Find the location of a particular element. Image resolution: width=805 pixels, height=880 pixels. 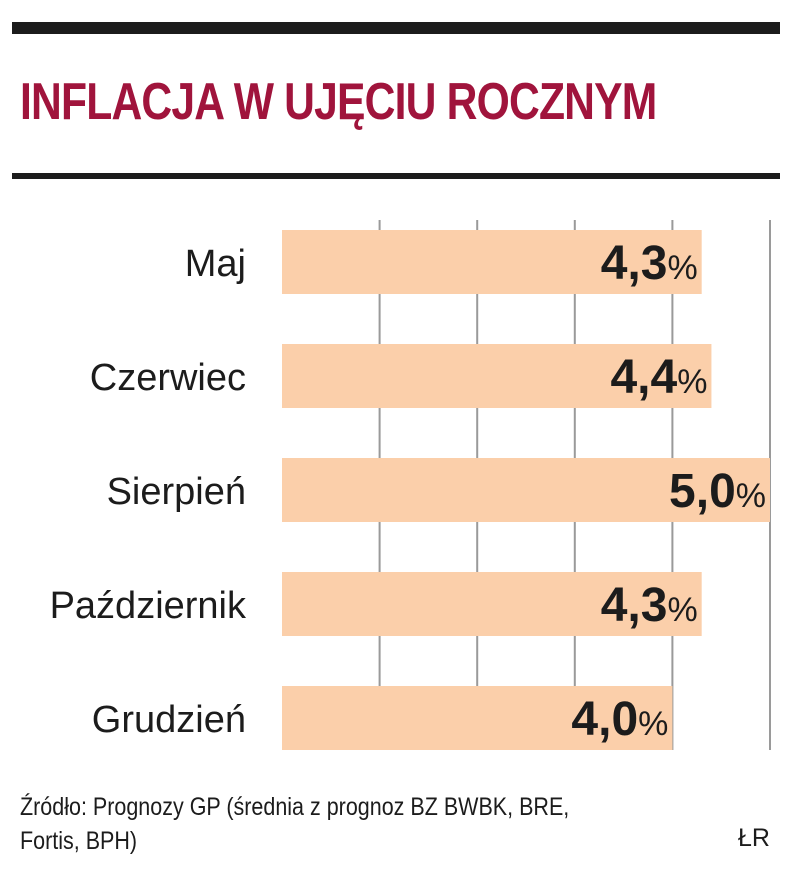

data-label: 4,0% is located at coordinates (619, 719).